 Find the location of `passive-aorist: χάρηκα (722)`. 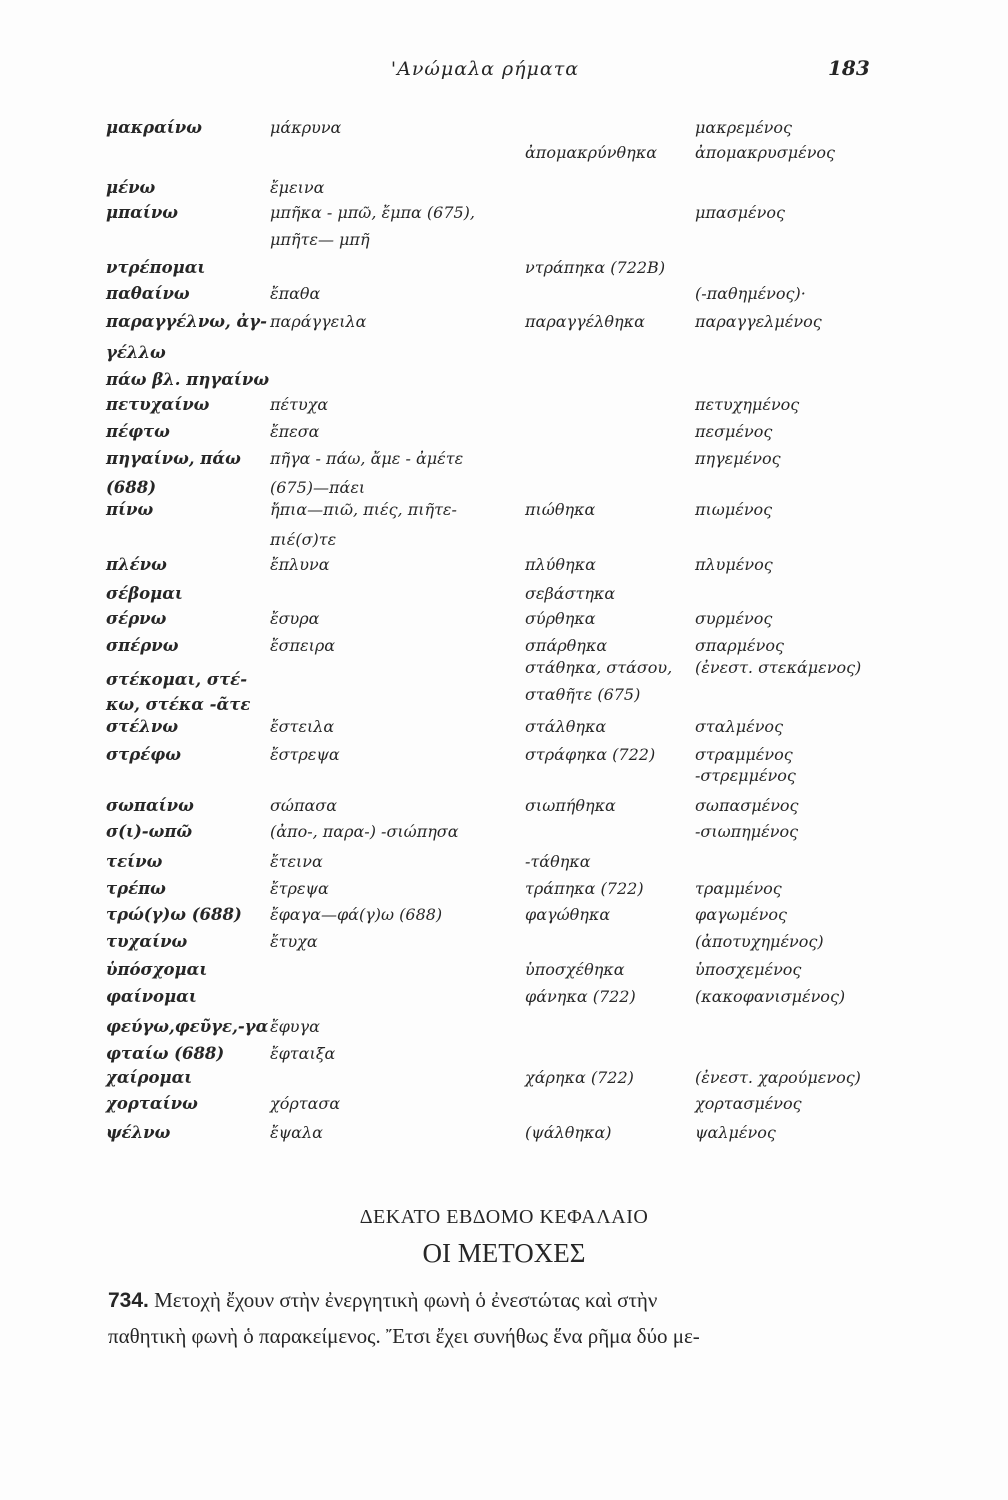

passive-aorist: χάρηκα (722) is located at coordinates (579, 1077).